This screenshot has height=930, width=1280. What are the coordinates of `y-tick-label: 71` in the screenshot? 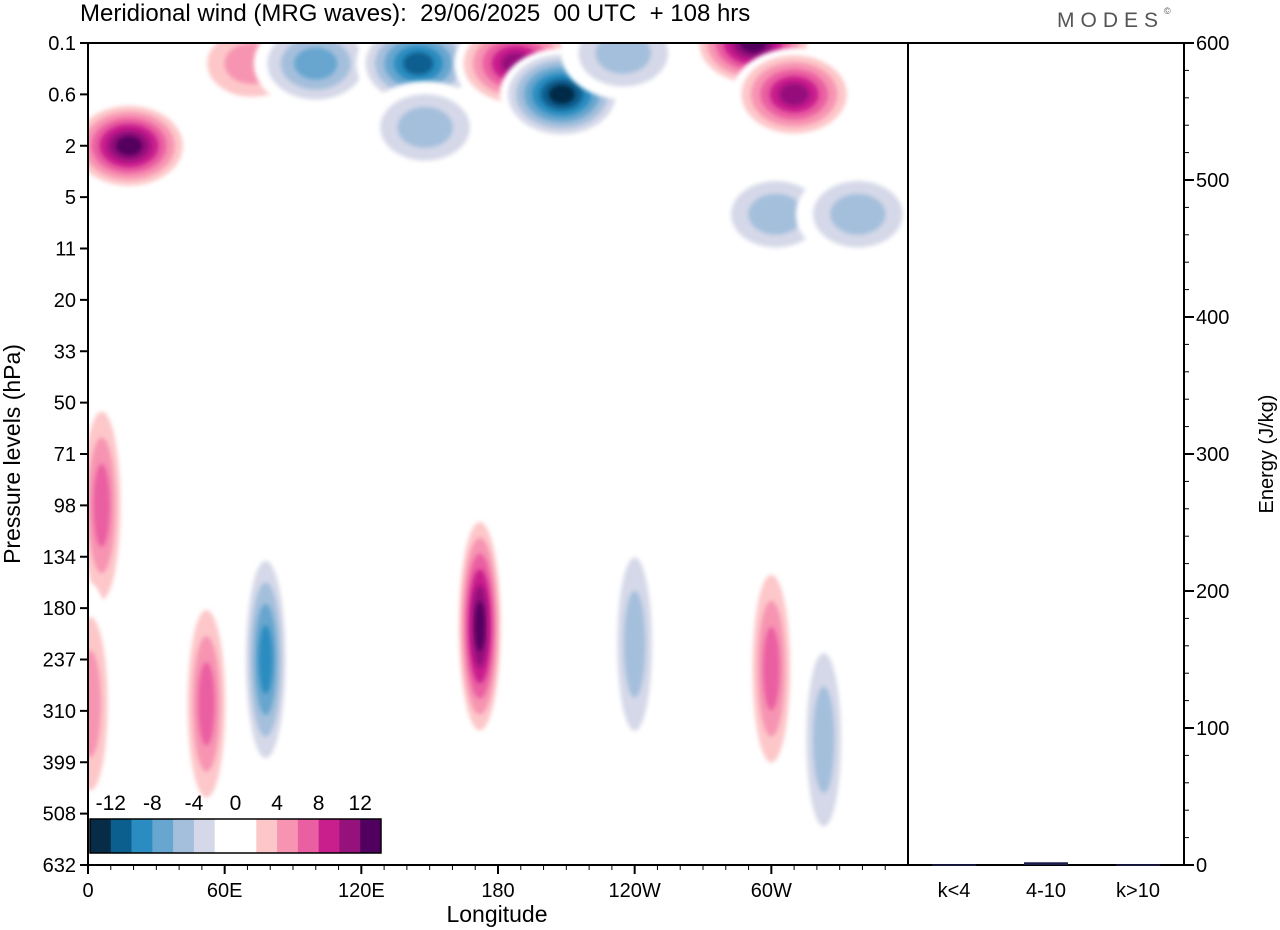 It's located at (65, 455).